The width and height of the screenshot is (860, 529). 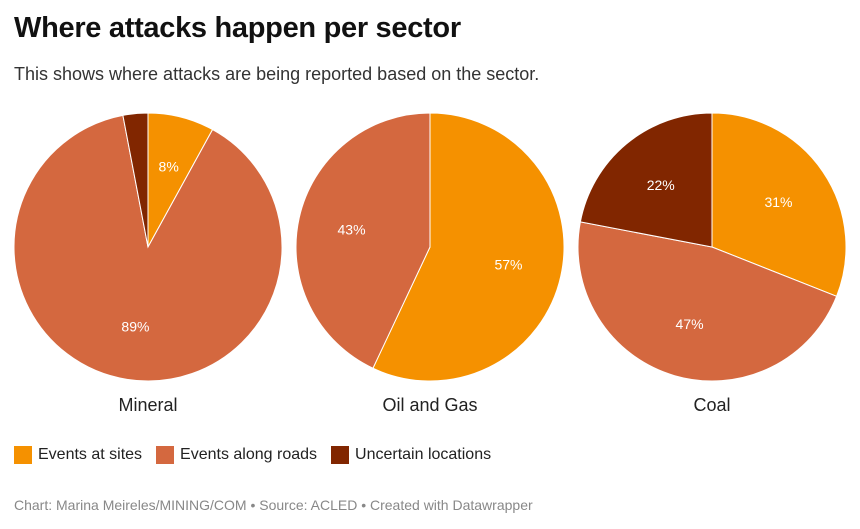 What do you see at coordinates (423, 454) in the screenshot?
I see `legend-label: Uncertain locations` at bounding box center [423, 454].